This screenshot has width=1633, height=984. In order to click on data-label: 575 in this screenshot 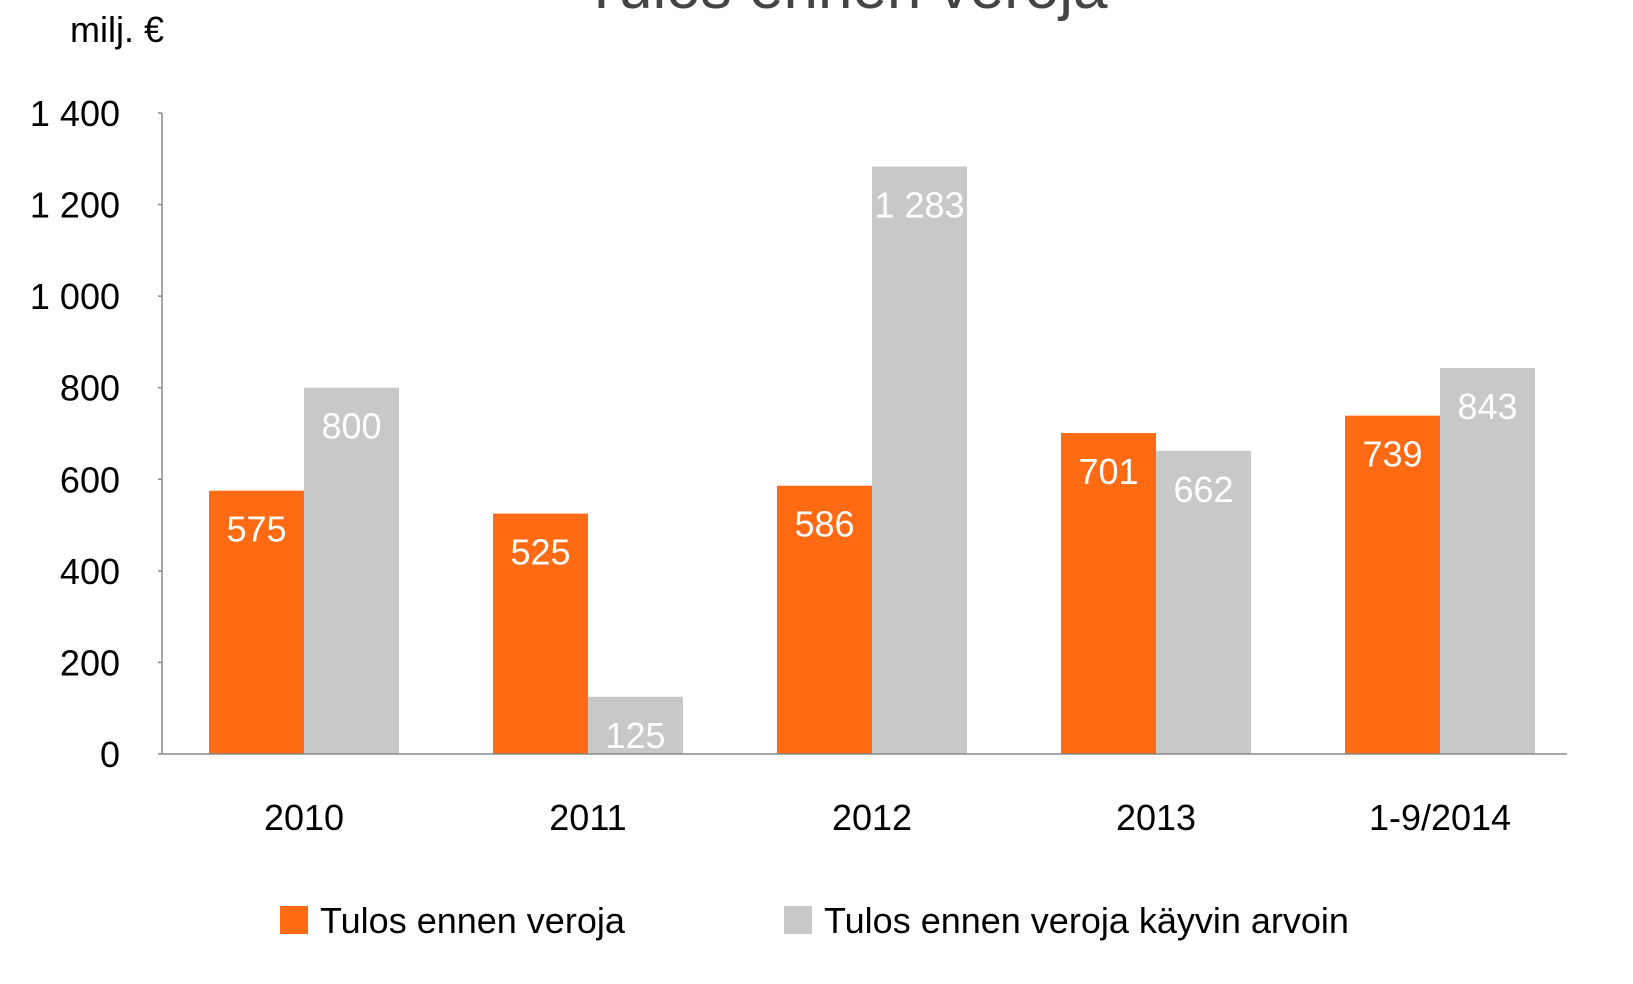, I will do `click(256, 529)`.